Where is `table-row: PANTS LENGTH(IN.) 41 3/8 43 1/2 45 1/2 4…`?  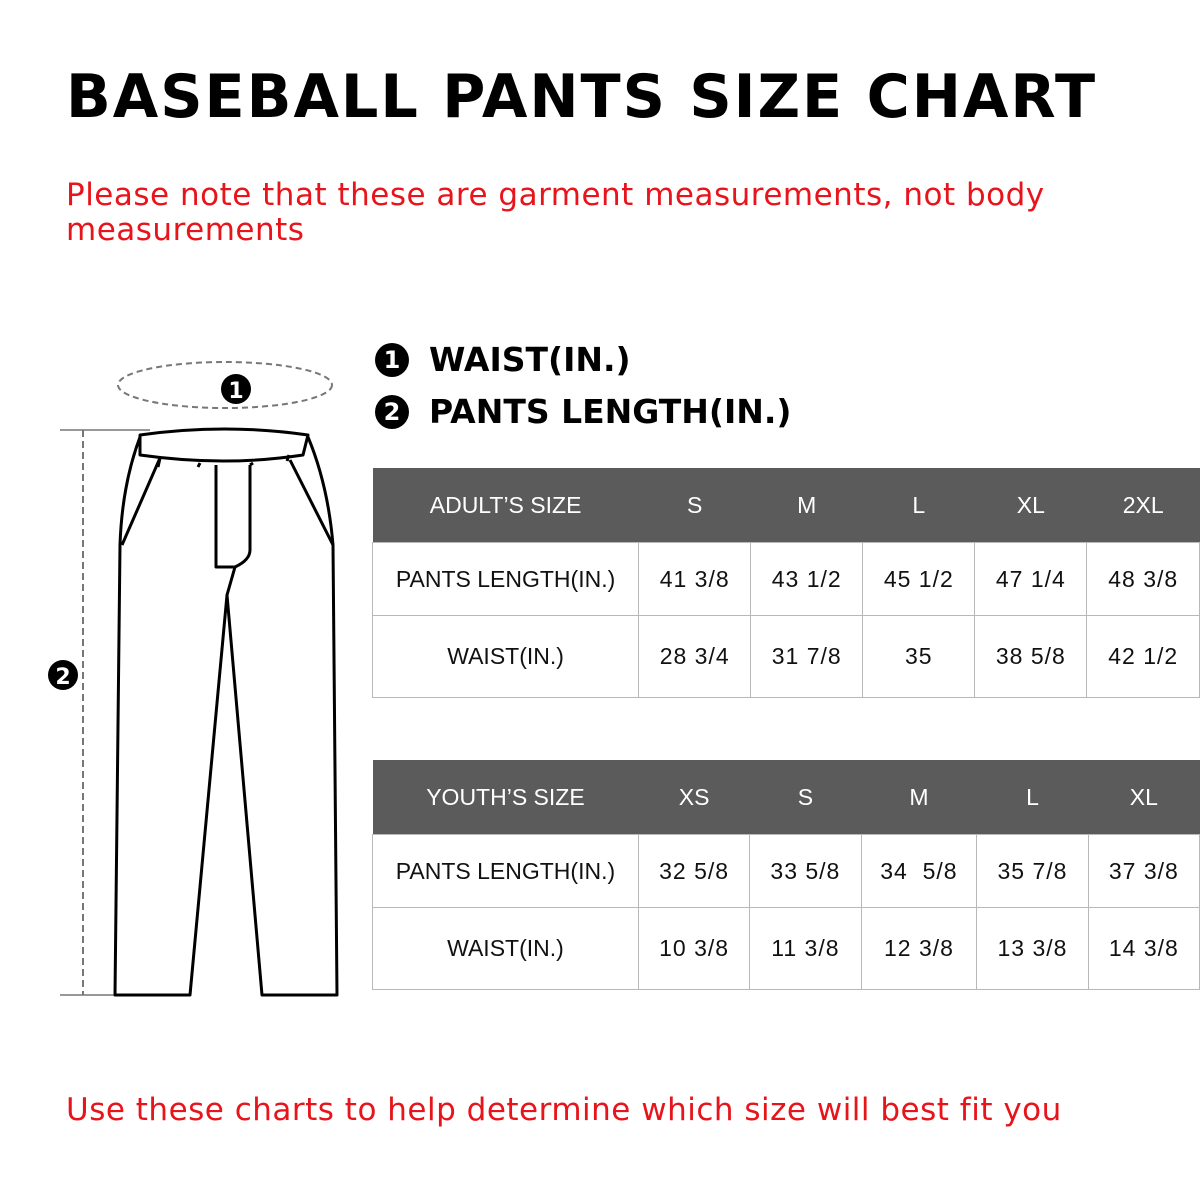 table-row: PANTS LENGTH(IN.) 41 3/8 43 1/2 45 1/2 4… is located at coordinates (785, 579).